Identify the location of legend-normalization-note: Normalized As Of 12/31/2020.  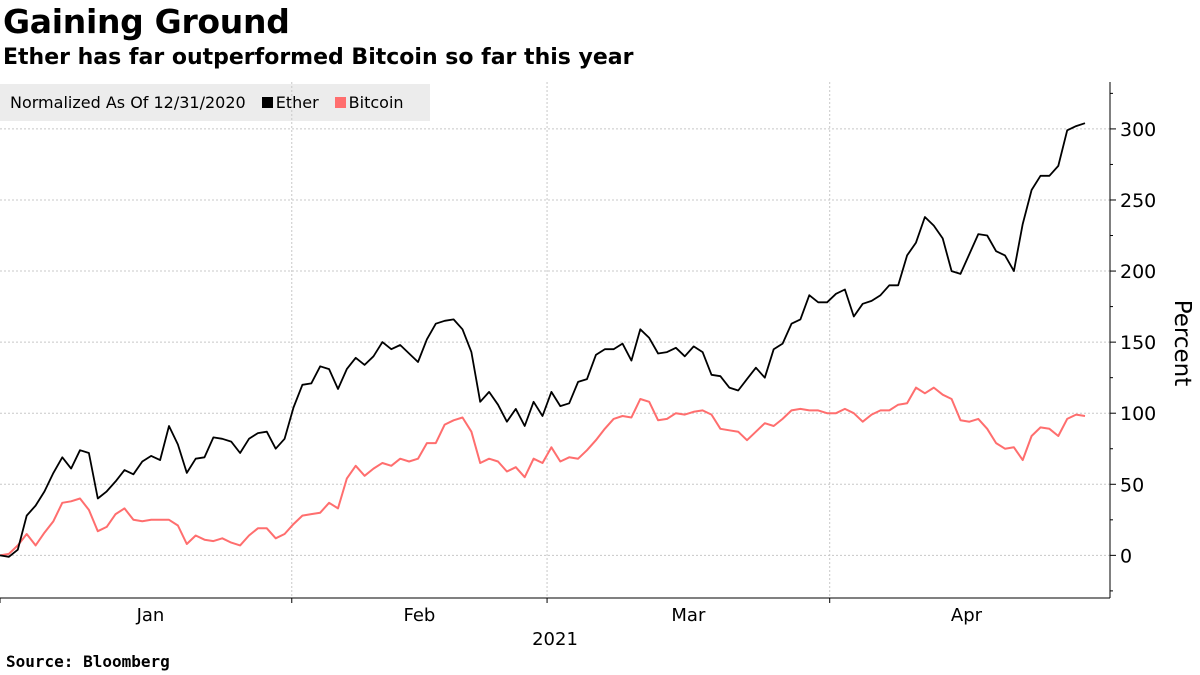
(128, 102).